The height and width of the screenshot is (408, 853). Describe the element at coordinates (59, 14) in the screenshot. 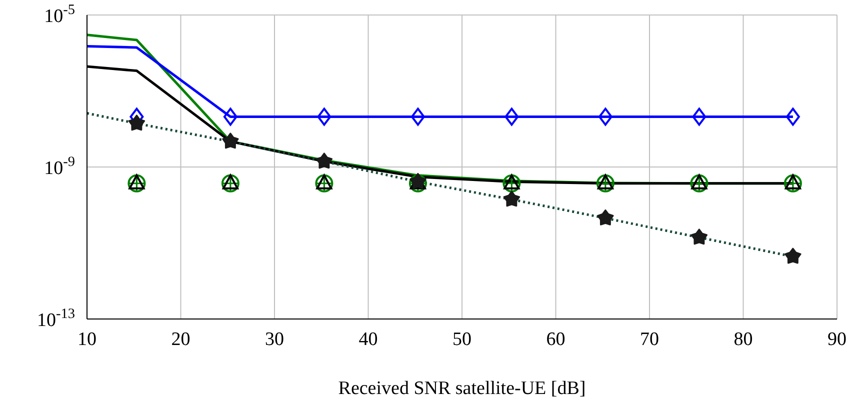

I see `y-tick-label: 10$^{-5}$` at that location.